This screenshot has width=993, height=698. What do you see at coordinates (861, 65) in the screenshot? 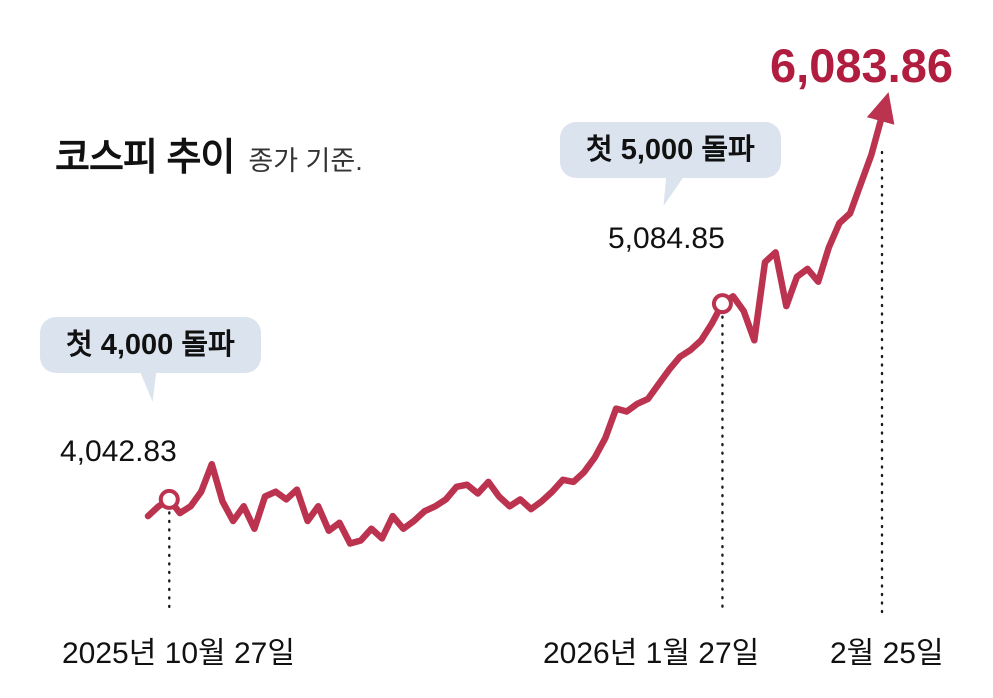
I see `final-value-label: 6,083.86` at bounding box center [861, 65].